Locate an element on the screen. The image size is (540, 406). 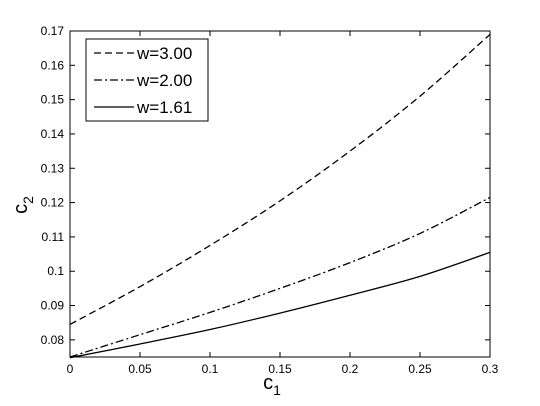
legend-label-w161: w=1.61 is located at coordinates (164, 107).